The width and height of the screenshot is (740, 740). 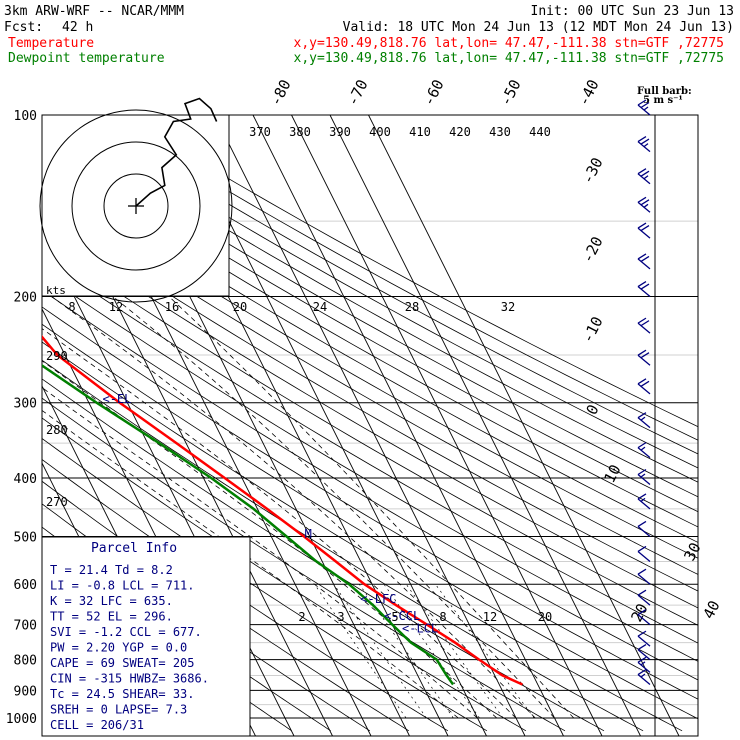 I want to click on hodograph: kts, so click(x=136, y=200).